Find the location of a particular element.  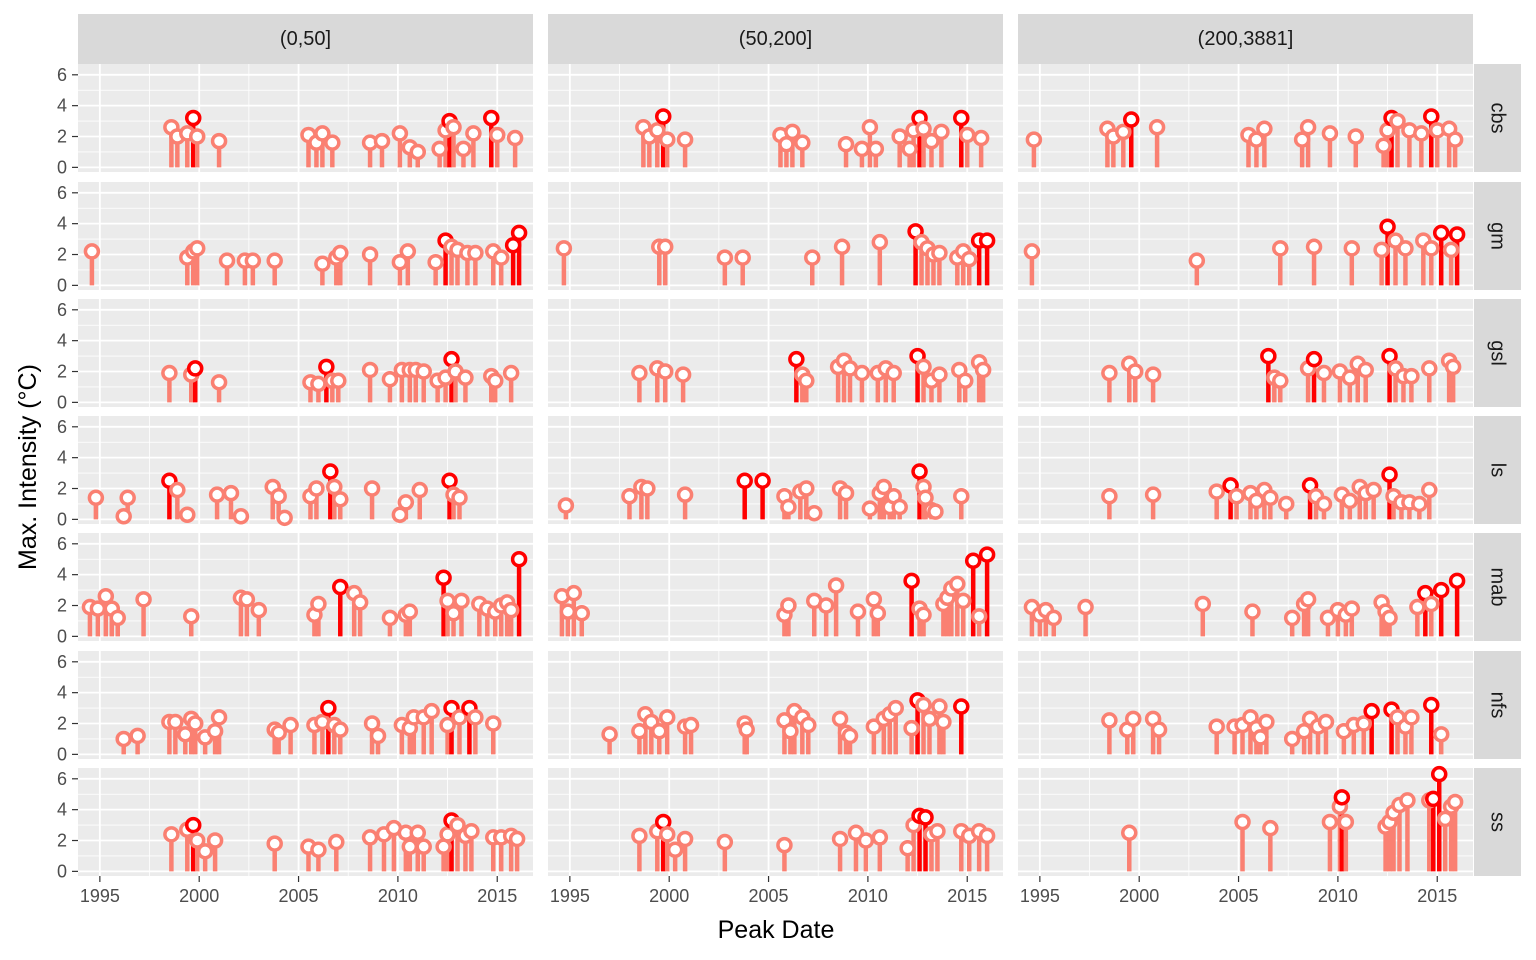

y-axis-title: Max. Intensity (°C) is located at coordinates (28, 467).